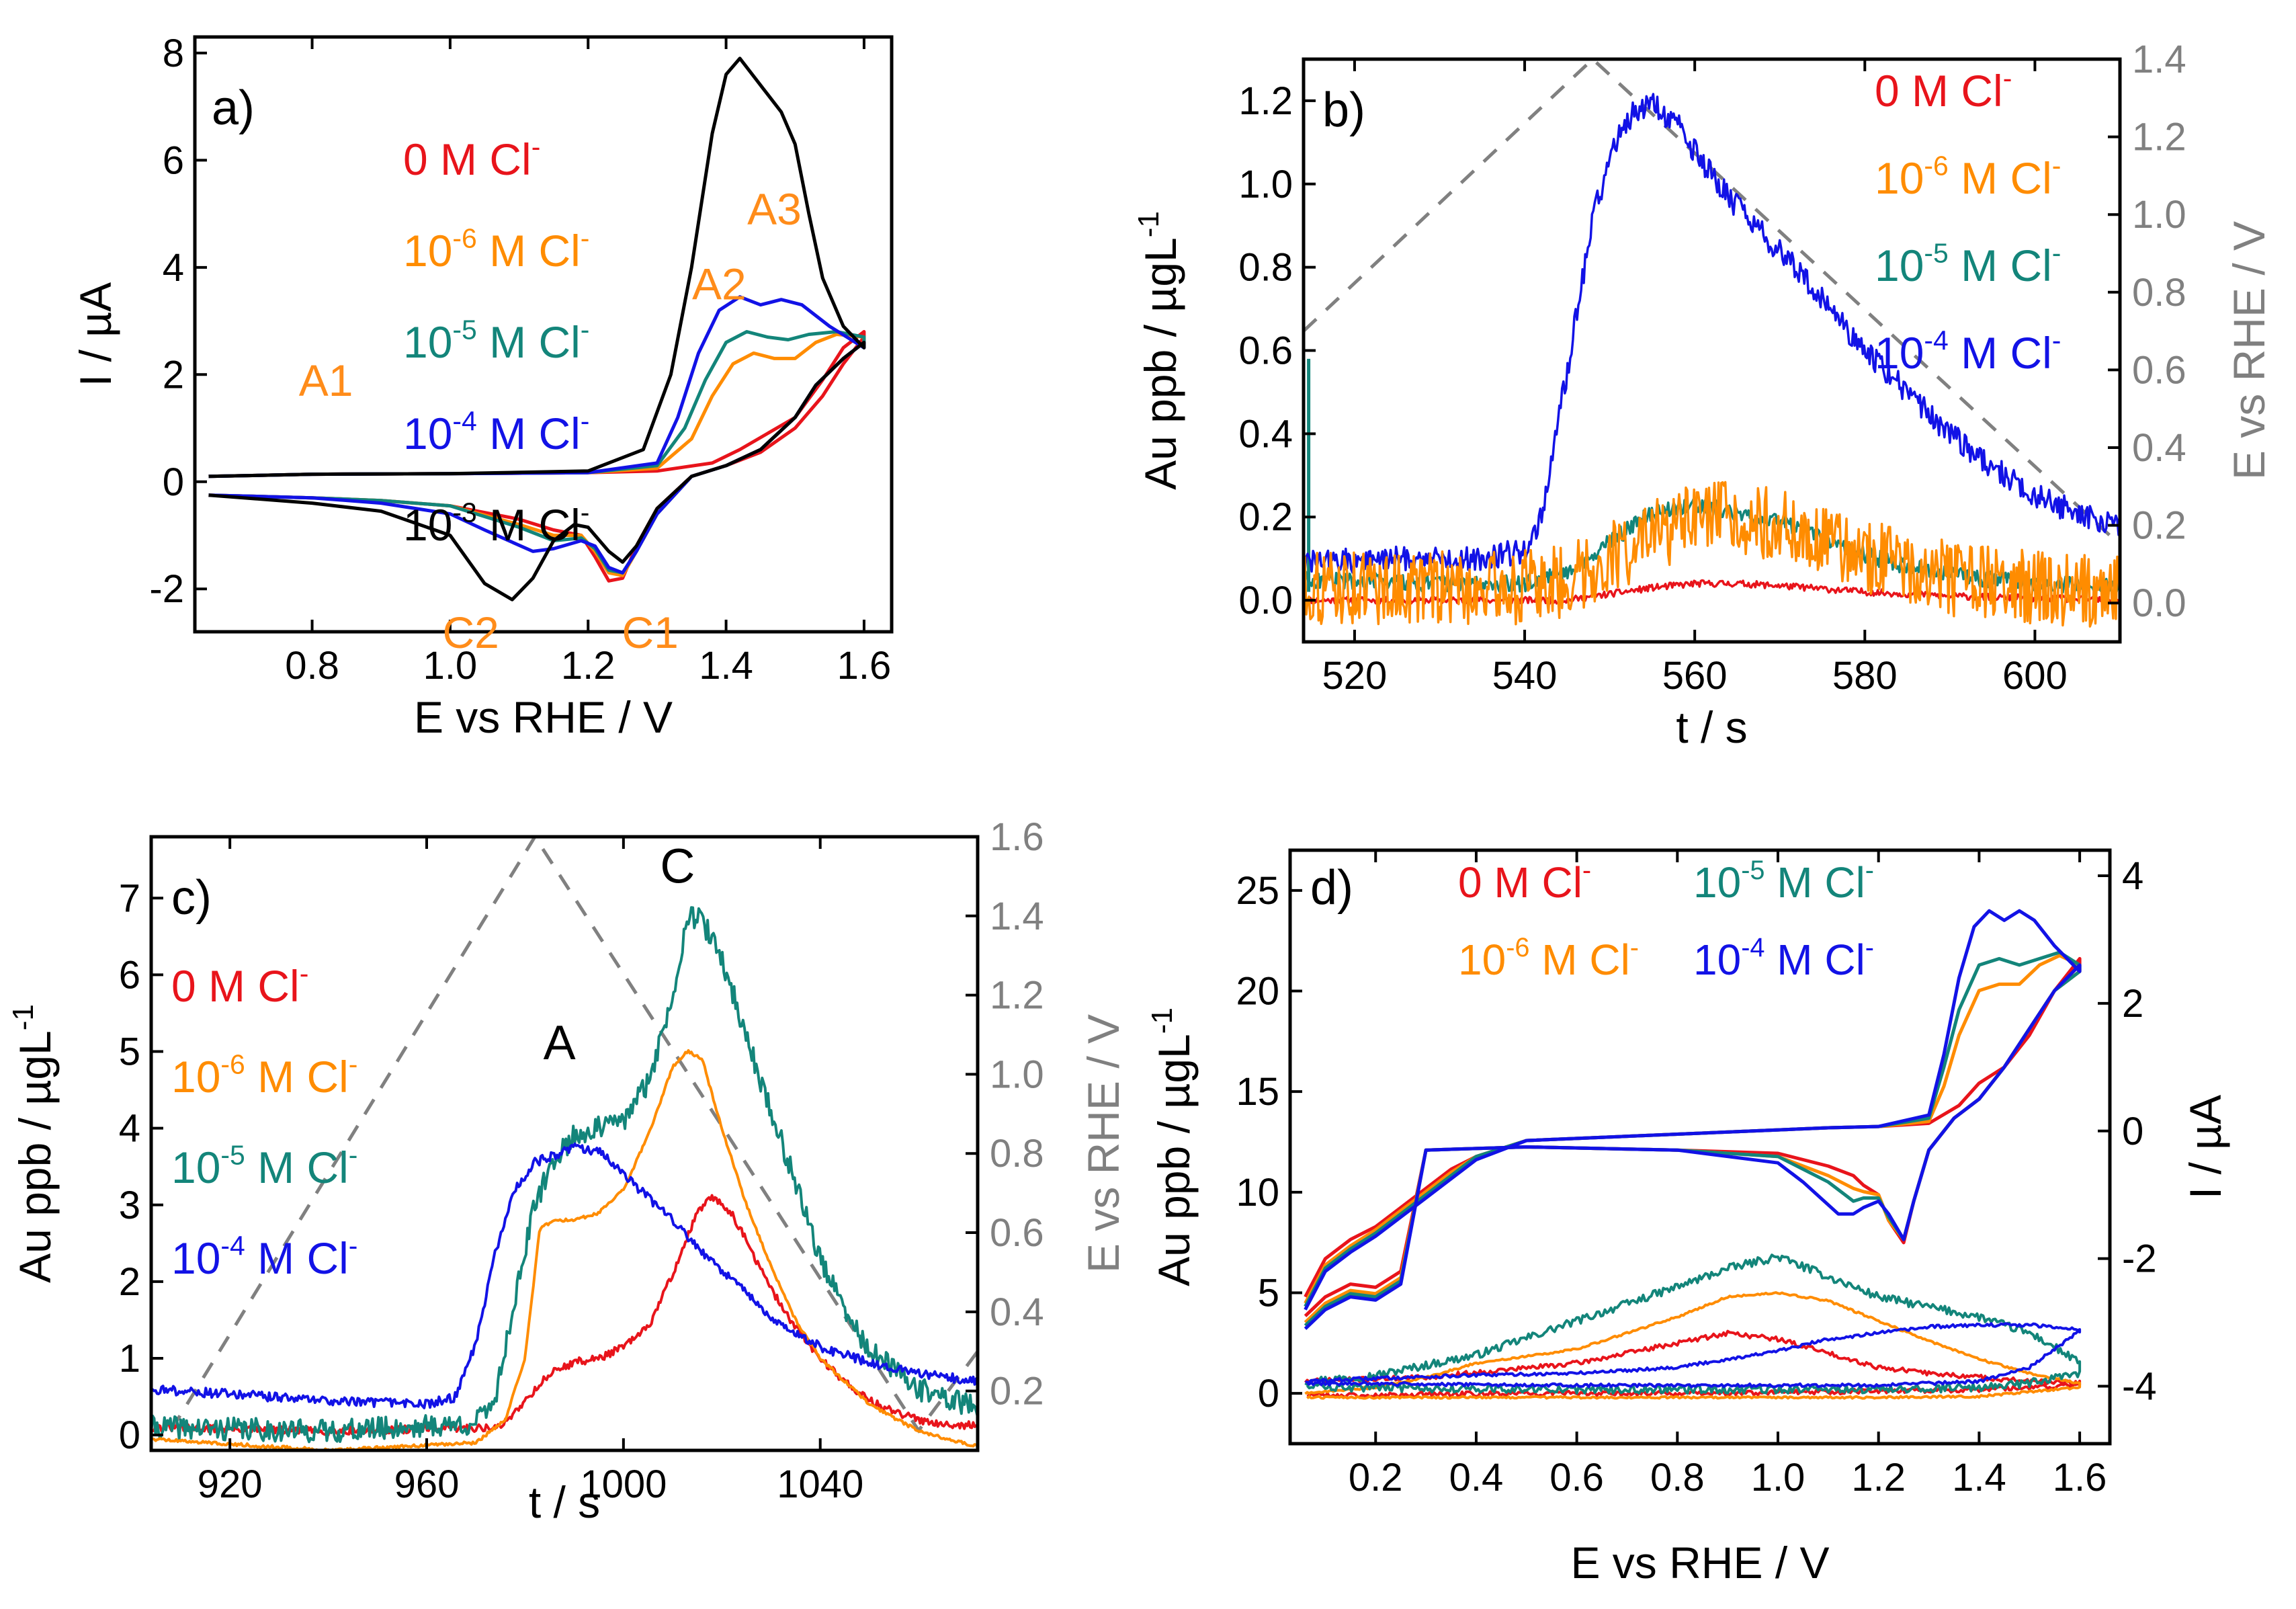  Describe the element at coordinates (1576, 1477) in the screenshot. I see `x-tick-label: 0.6` at that location.